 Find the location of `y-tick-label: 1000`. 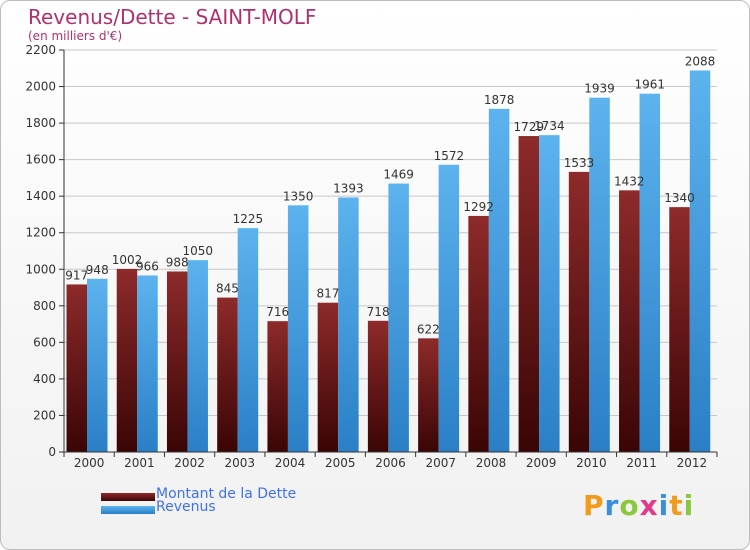

y-tick-label: 1000 is located at coordinates (40, 269).